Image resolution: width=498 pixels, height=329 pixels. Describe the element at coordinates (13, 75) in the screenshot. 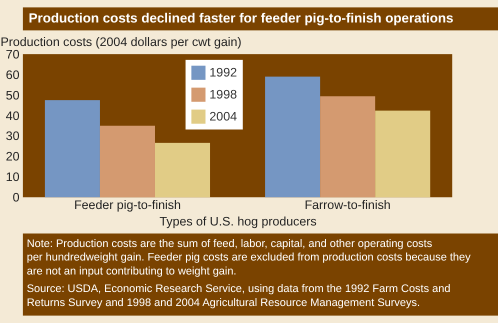

I see `y-tick-label: 60` at that location.